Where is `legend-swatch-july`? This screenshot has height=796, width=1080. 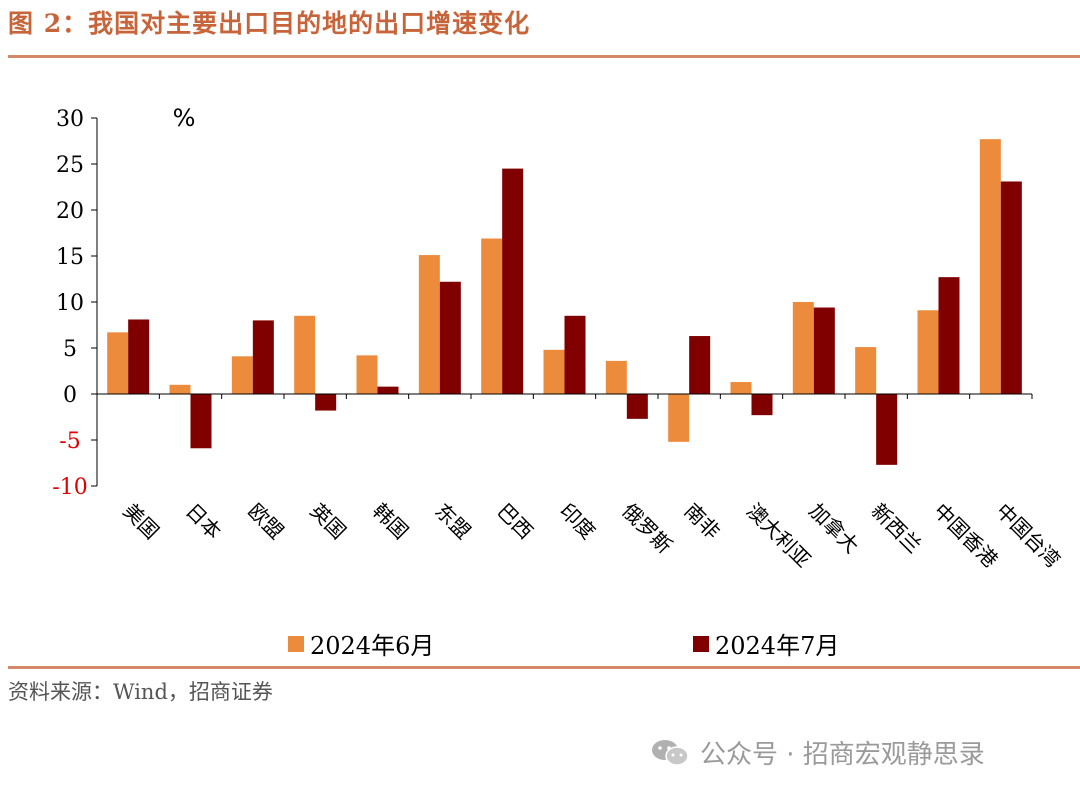
legend-swatch-july is located at coordinates (701, 643).